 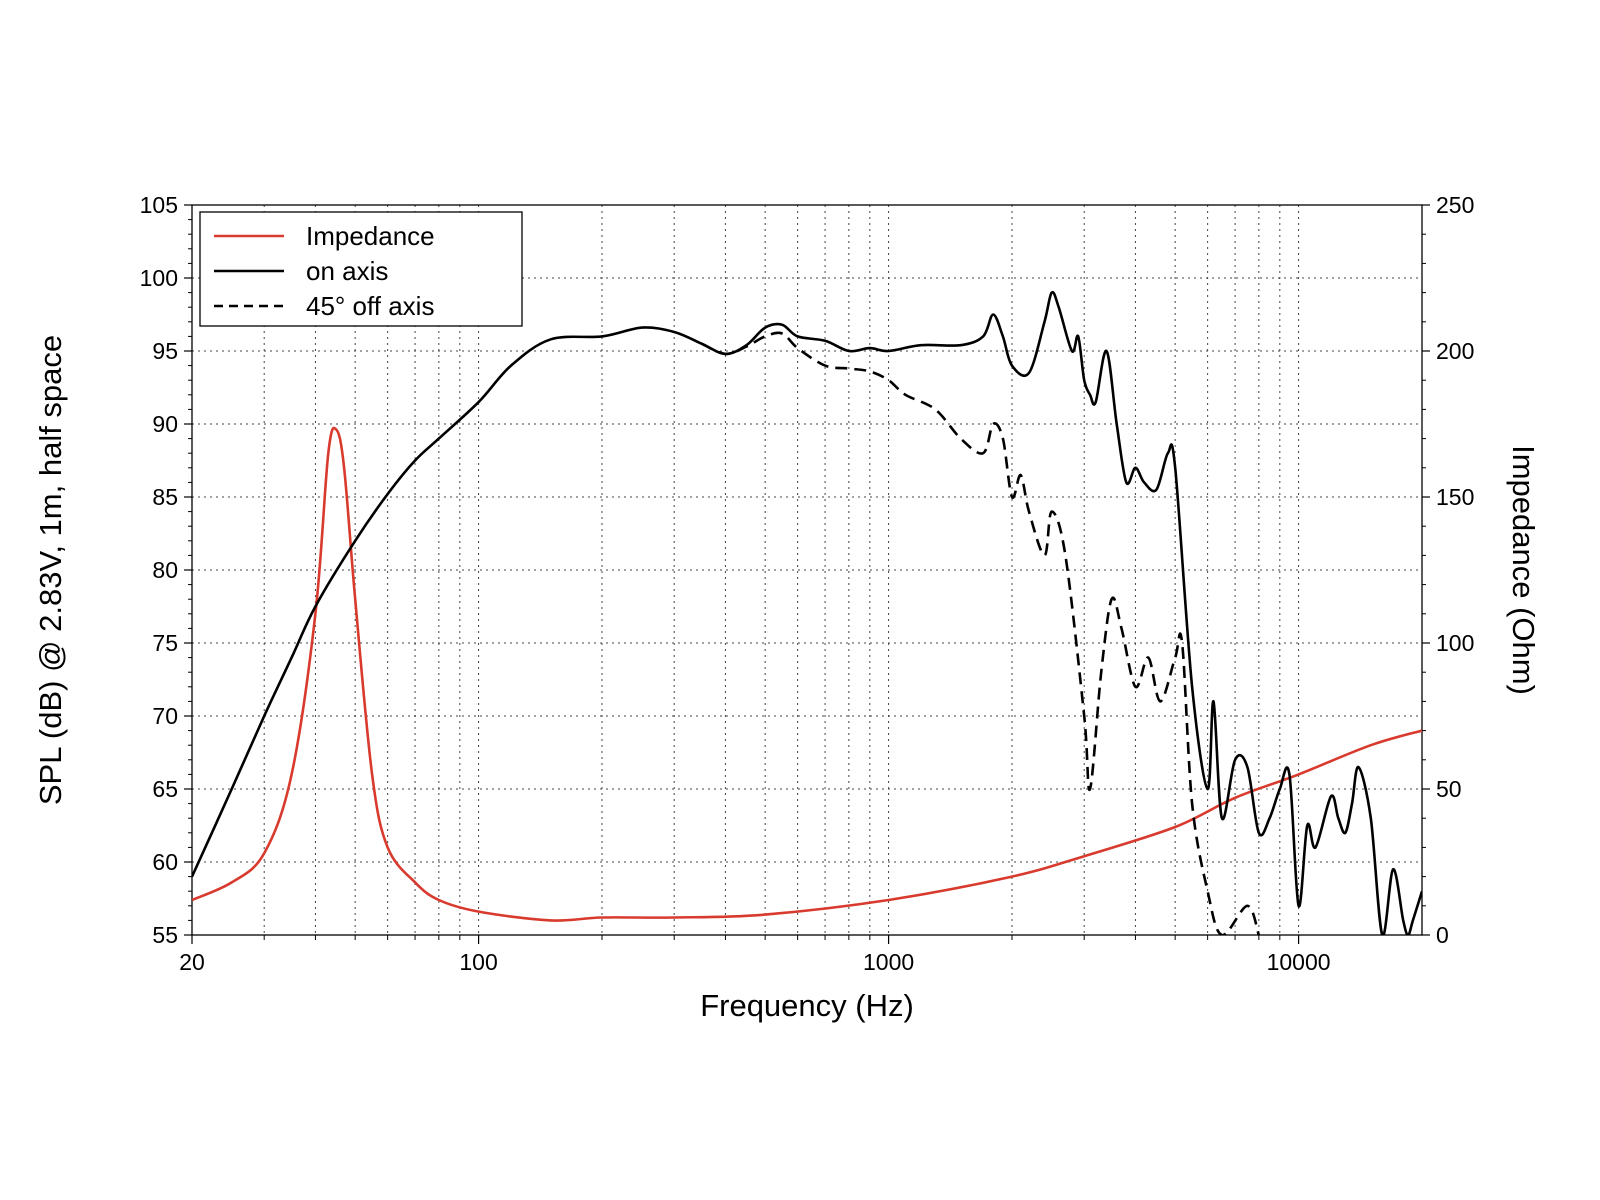 What do you see at coordinates (159, 205) in the screenshot?
I see `y-tick-label: 105` at bounding box center [159, 205].